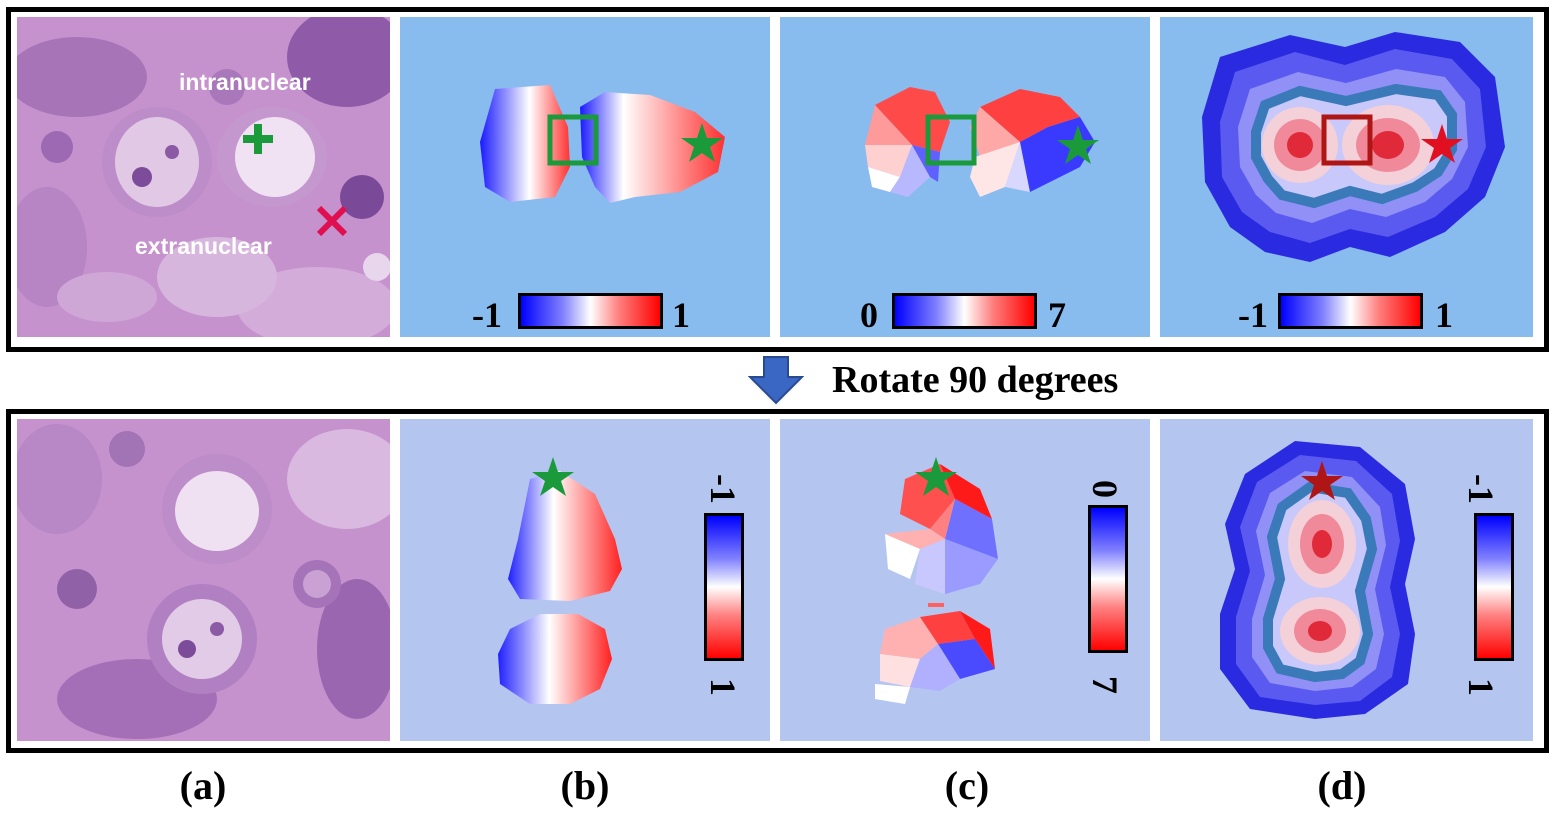 The height and width of the screenshot is (818, 1554). I want to click on bottom-histology-image, so click(203, 580).